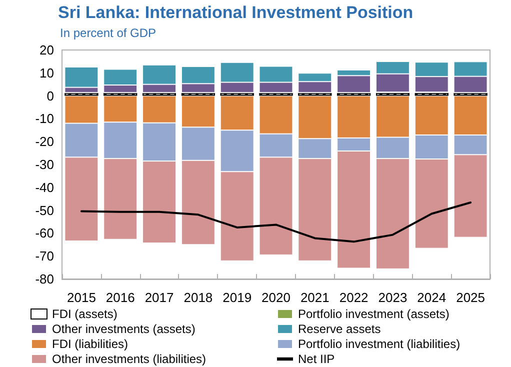 The width and height of the screenshot is (511, 367). I want to click on legend-label: Reserve assets, so click(339, 329).